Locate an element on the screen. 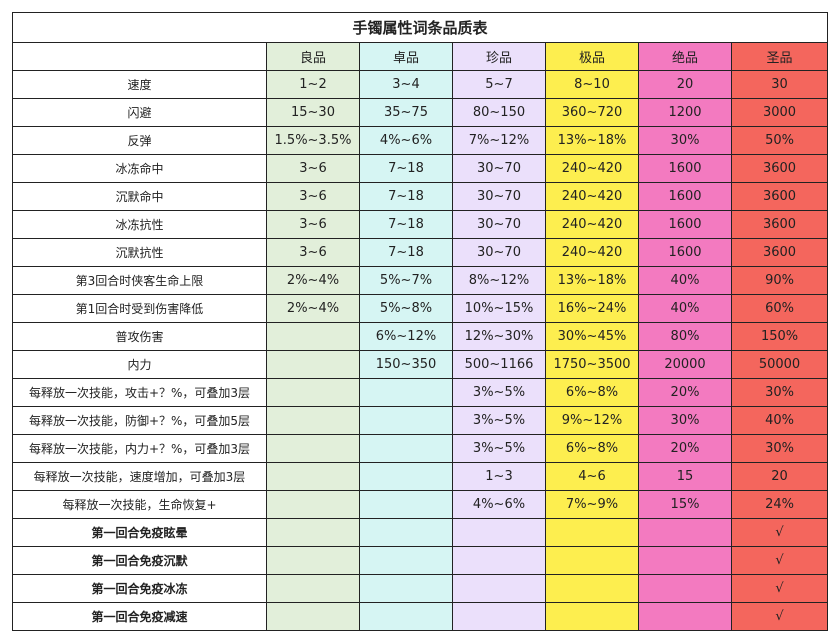 This screenshot has width=837, height=643. value-cell: 7%~12% is located at coordinates (499, 140).